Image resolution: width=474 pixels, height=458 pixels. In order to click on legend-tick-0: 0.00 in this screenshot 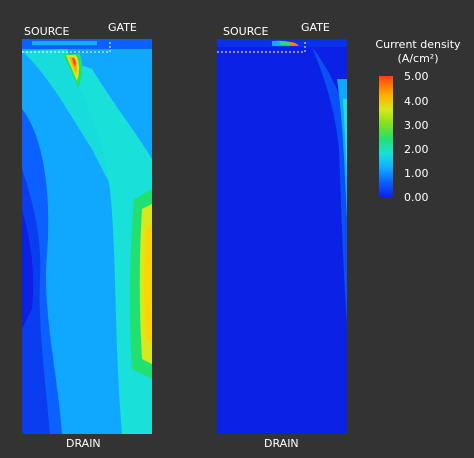, I will do `click(416, 197)`.